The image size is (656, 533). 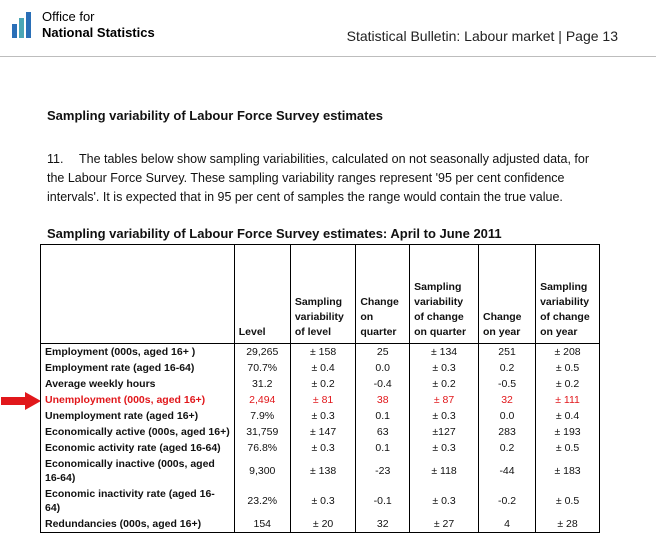 I want to click on col-header: Change on quarter, so click(x=383, y=294).